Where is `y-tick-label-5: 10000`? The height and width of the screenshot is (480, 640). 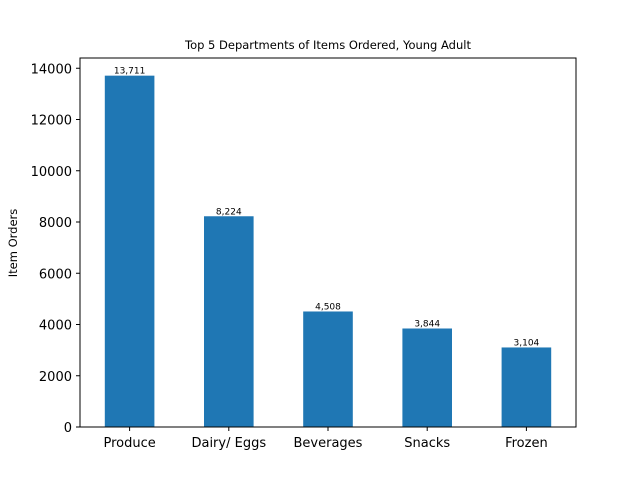
y-tick-label-5: 10000 is located at coordinates (51, 172).